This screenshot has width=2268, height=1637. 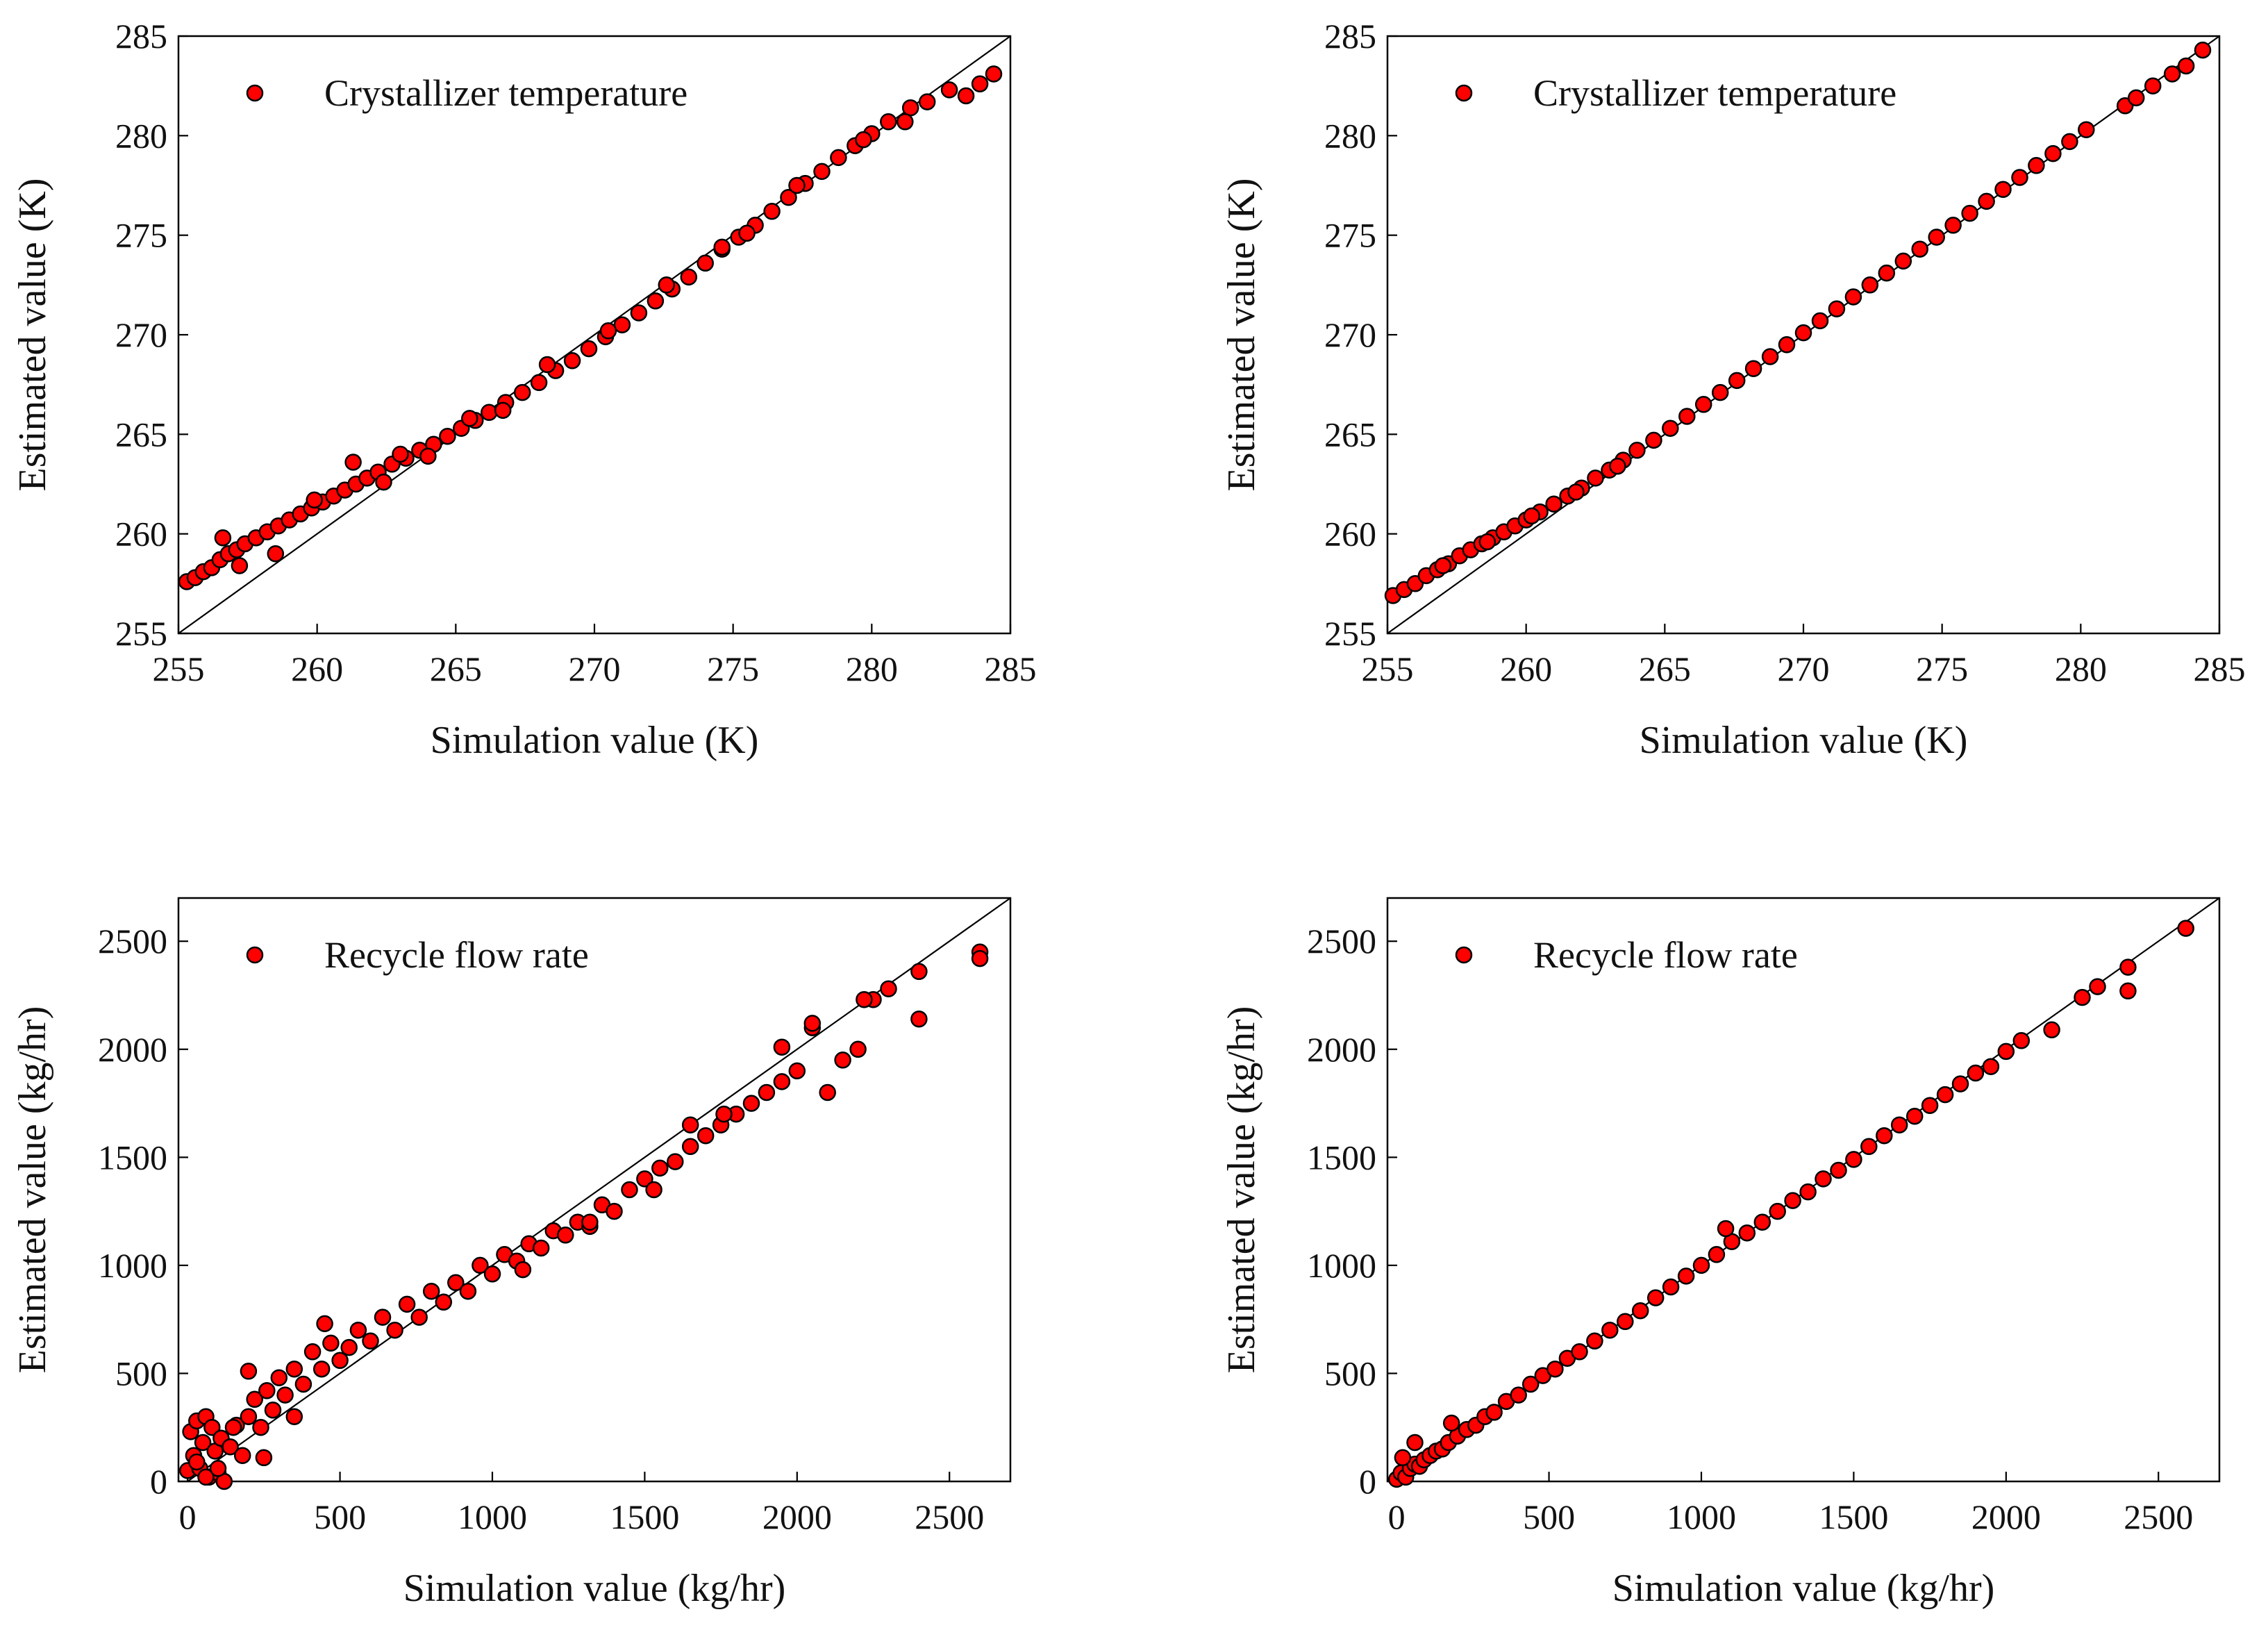 What do you see at coordinates (1350, 135) in the screenshot?
I see `chart-1-y-tick-label: 280` at bounding box center [1350, 135].